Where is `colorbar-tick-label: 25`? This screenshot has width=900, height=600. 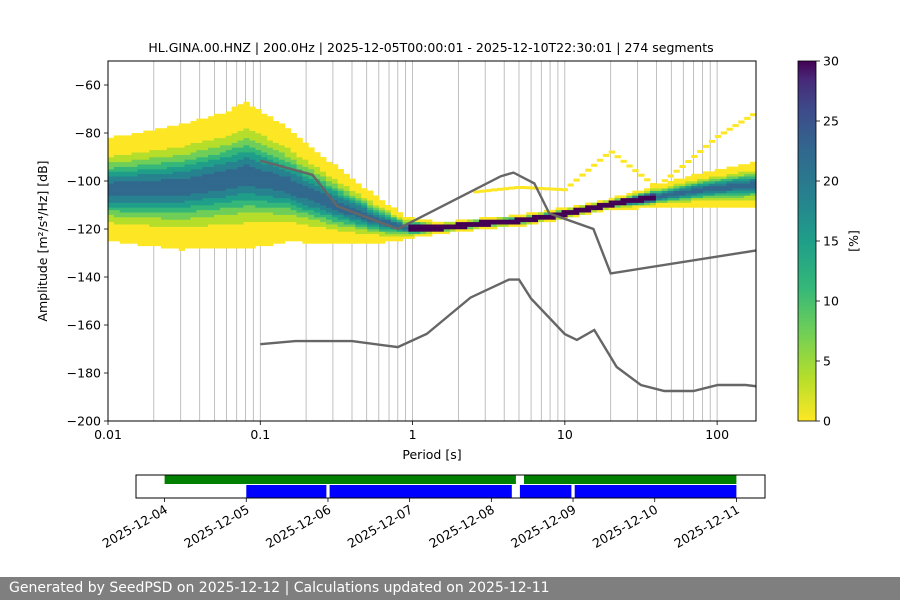
colorbar-tick-label: 25 is located at coordinates (831, 121).